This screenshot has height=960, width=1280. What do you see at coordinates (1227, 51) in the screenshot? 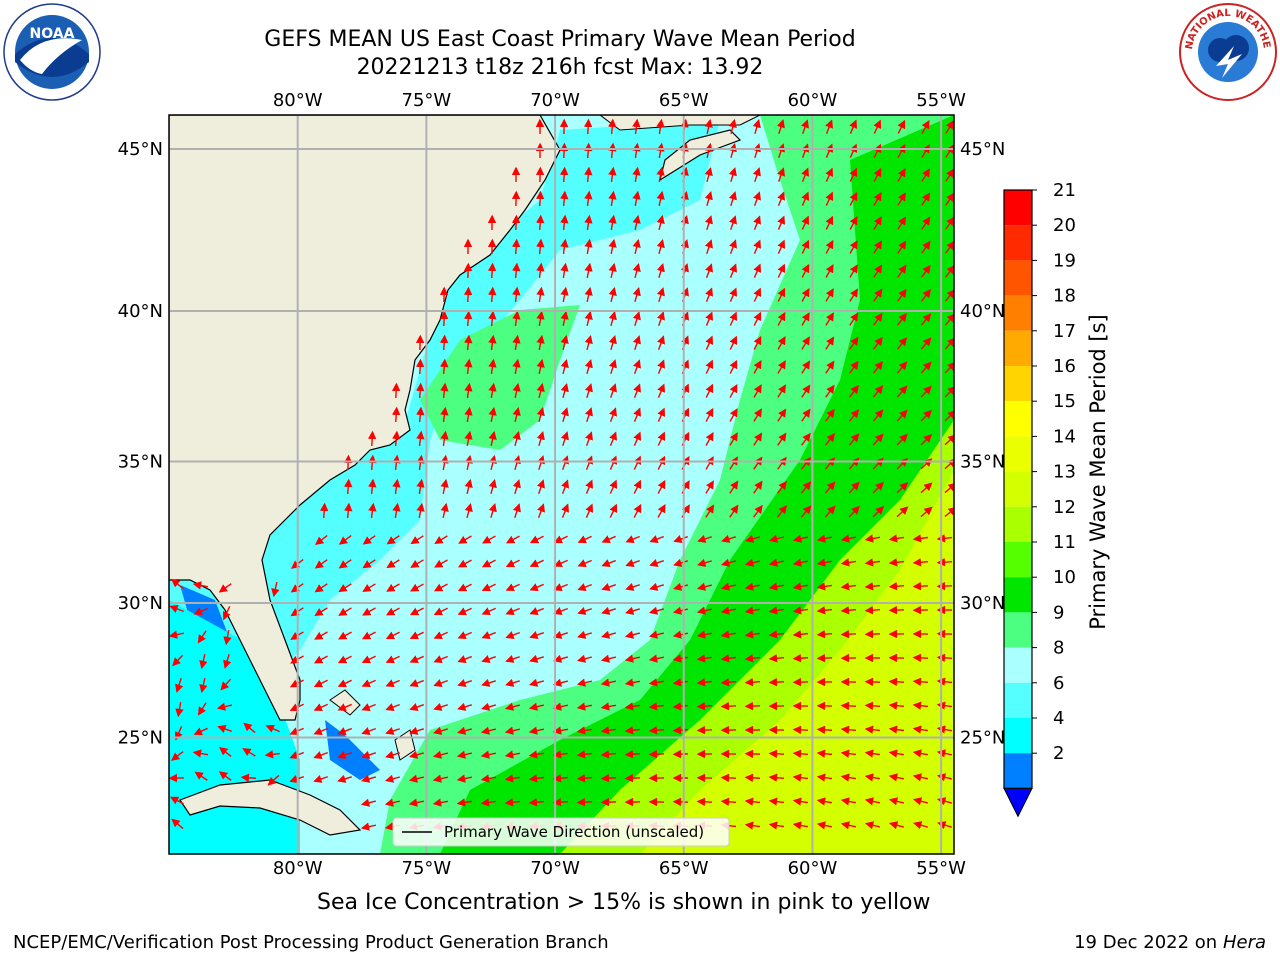
I see `nws-logo: NATIONAL WEATHER SERVICE` at bounding box center [1227, 51].